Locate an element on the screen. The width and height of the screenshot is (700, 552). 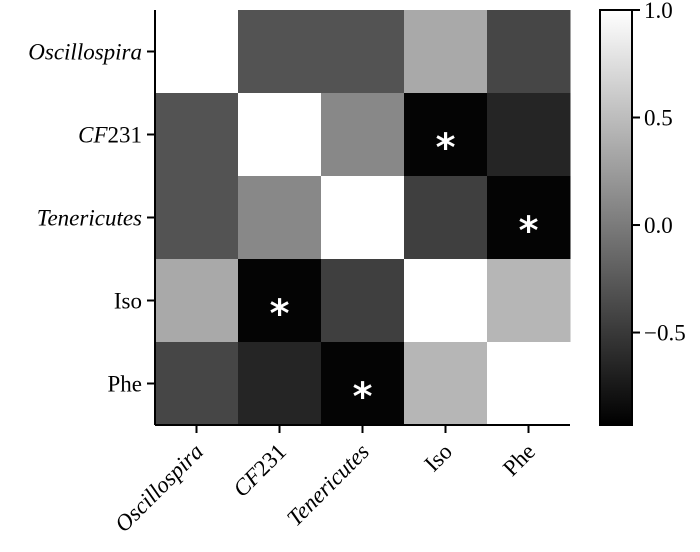
significance-marker-3-1: * is located at coordinates (280, 314).